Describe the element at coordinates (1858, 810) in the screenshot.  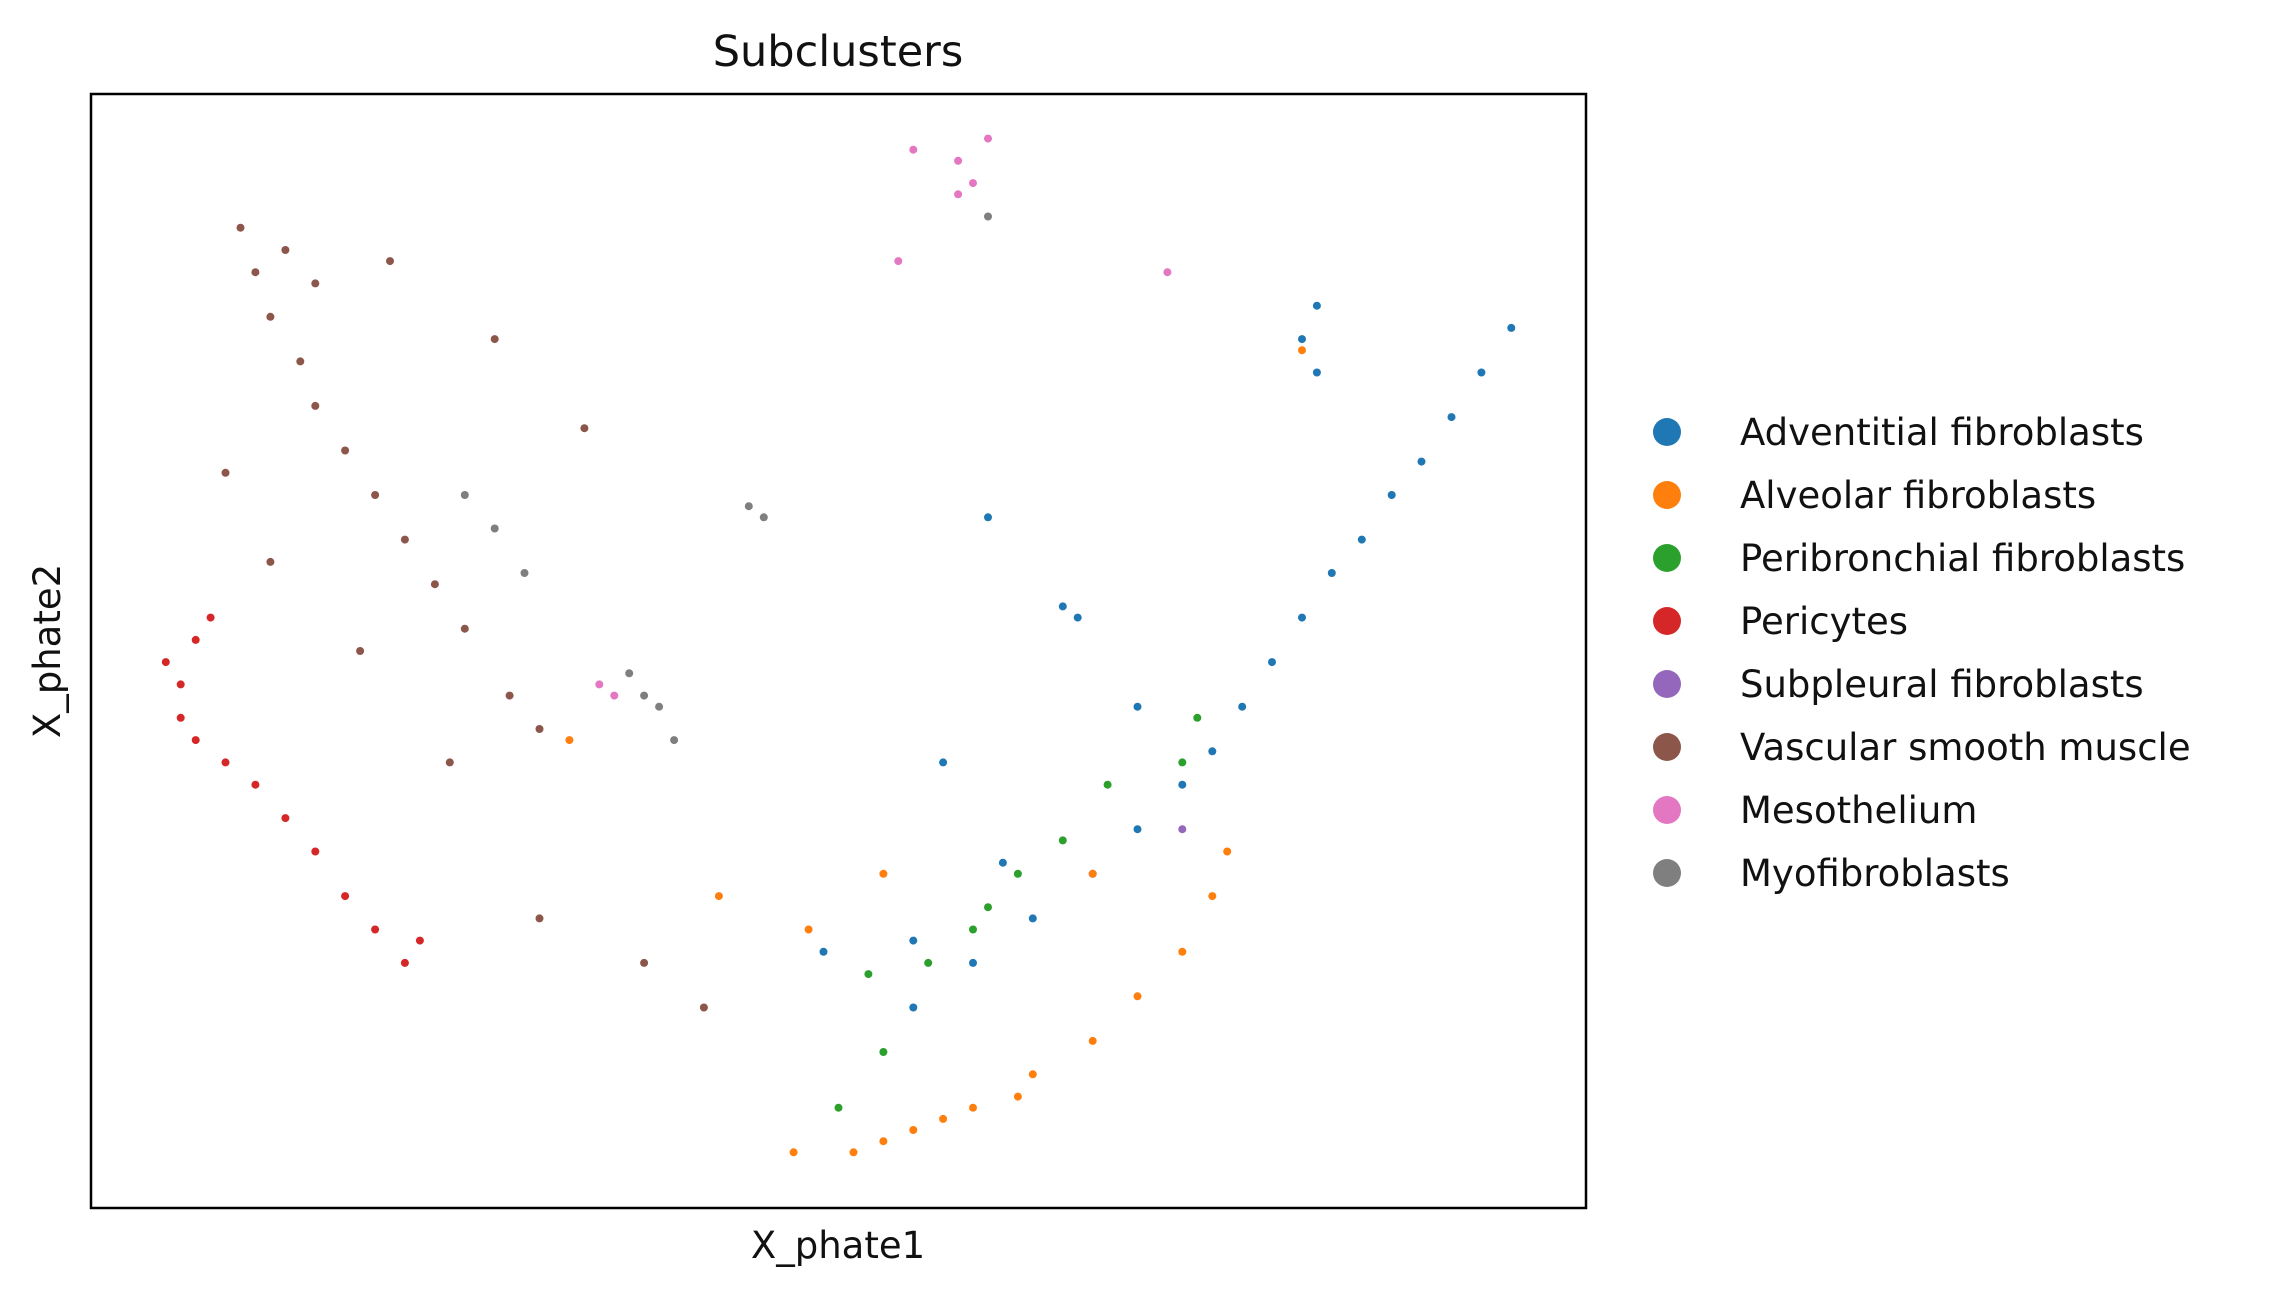
I see `legend-label: Mesothelium` at that location.